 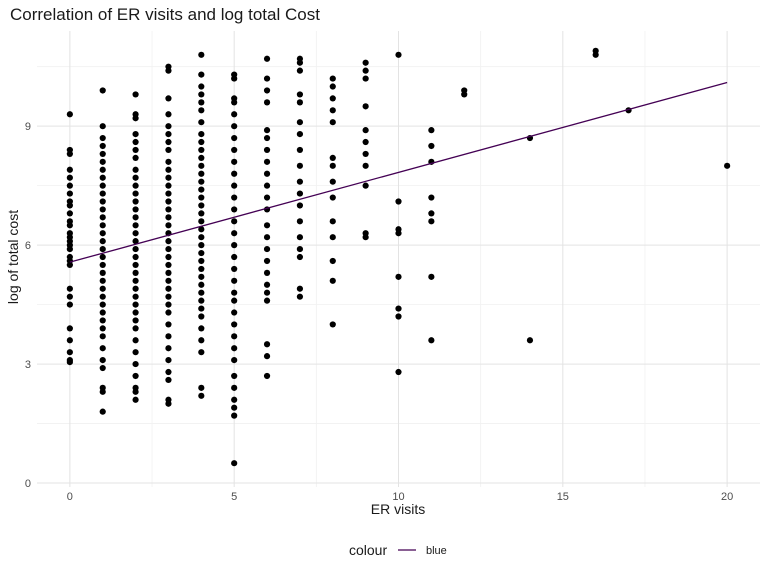 What do you see at coordinates (234, 497) in the screenshot?
I see `x-tick-label: 5` at bounding box center [234, 497].